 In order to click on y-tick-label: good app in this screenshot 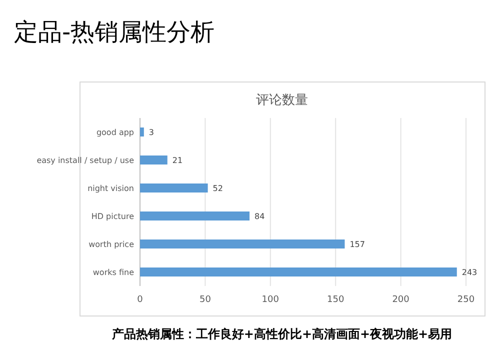, I will do `click(115, 132)`.